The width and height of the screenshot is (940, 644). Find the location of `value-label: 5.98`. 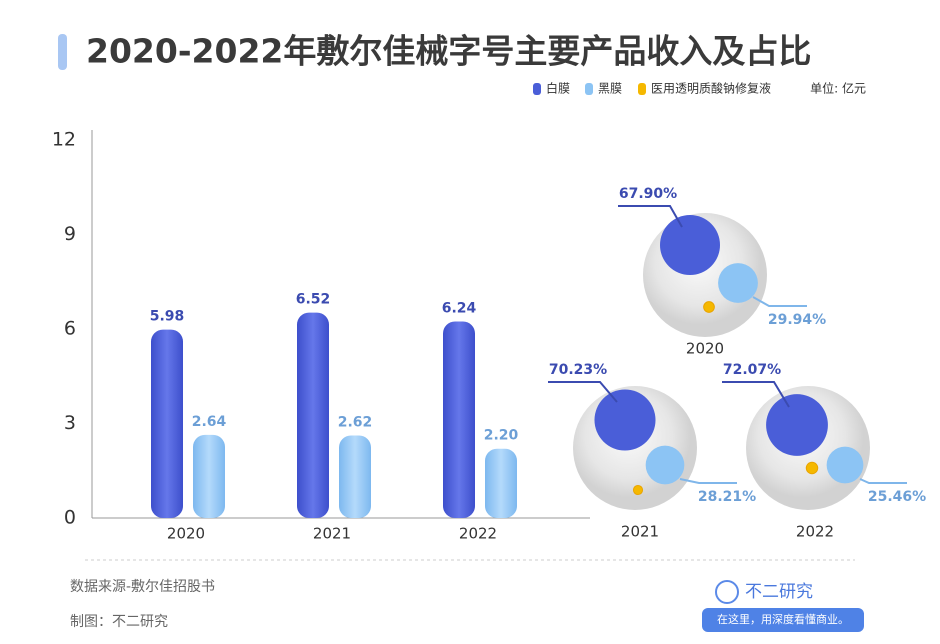

value-label: 5.98 is located at coordinates (167, 317).